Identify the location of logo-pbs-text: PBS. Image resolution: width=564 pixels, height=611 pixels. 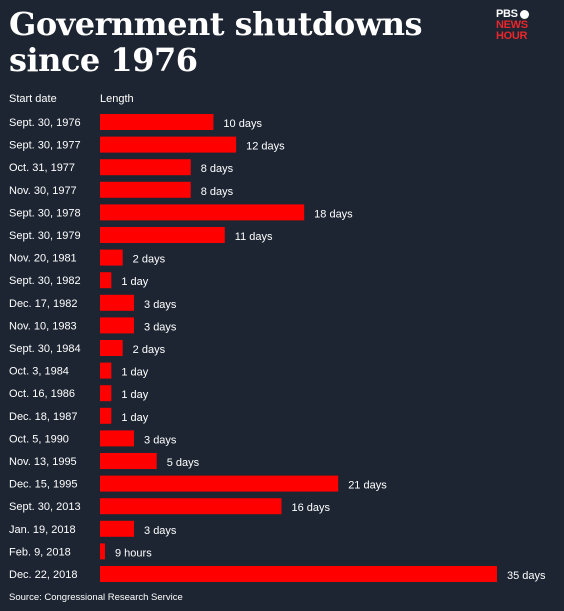
(507, 14).